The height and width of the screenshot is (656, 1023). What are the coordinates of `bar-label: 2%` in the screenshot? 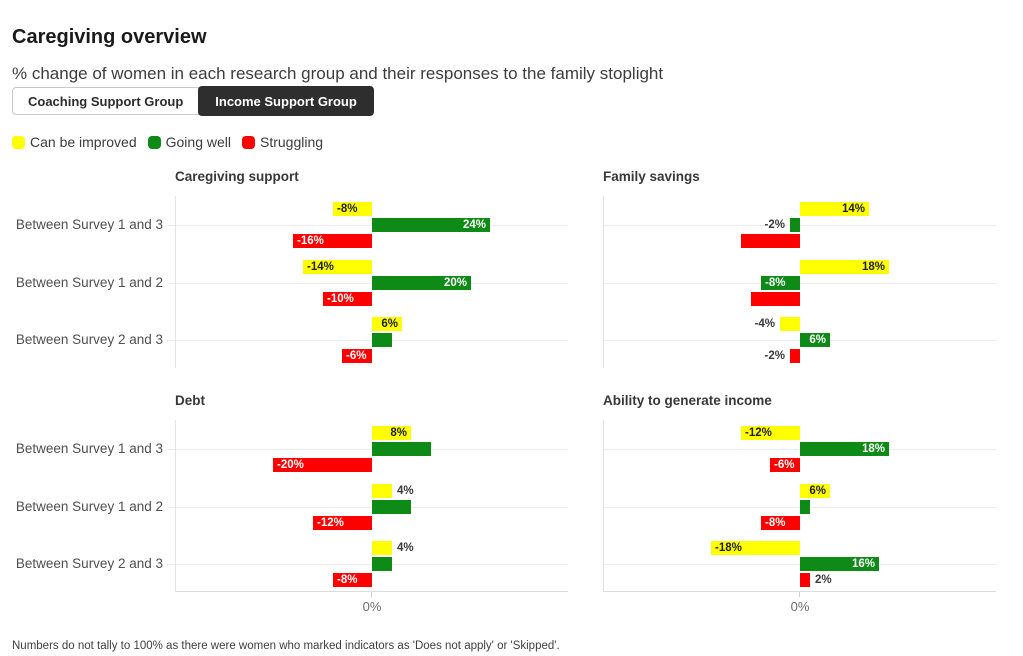 It's located at (823, 580).